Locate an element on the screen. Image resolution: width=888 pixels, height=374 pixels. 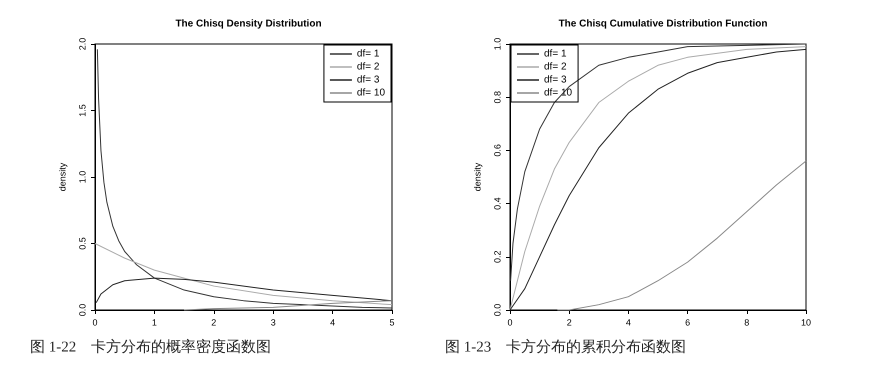
y-tick-label: 2.0 is located at coordinates (83, 44).